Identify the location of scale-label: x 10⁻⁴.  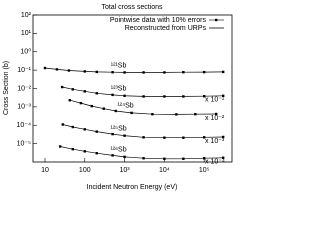
(215, 162).